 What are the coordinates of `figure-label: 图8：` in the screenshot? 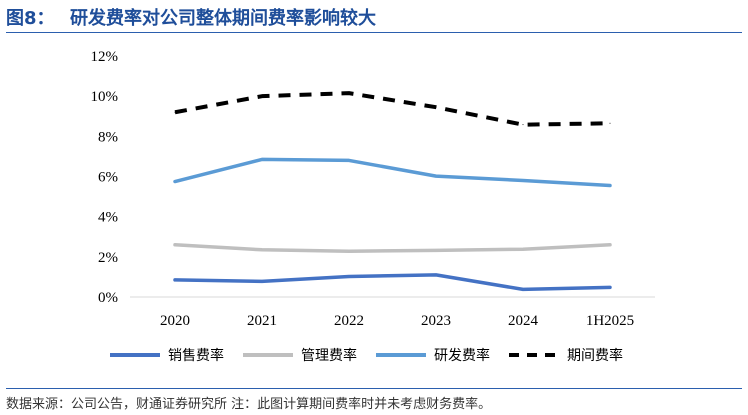 It's located at (30, 18).